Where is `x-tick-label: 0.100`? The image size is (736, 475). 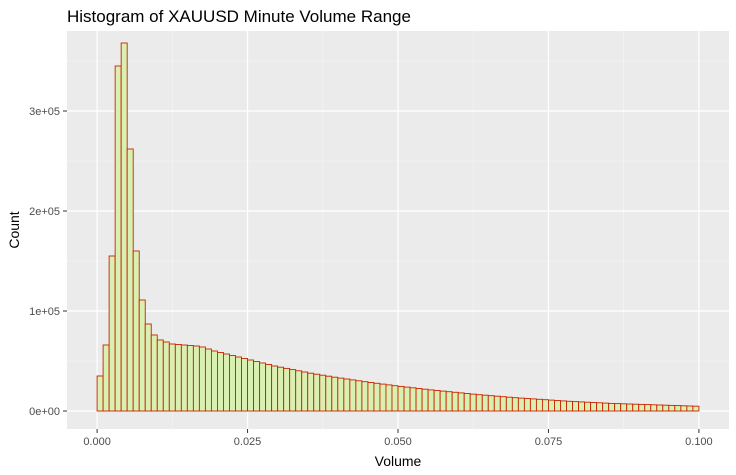
x-tick-label: 0.100 is located at coordinates (699, 442).